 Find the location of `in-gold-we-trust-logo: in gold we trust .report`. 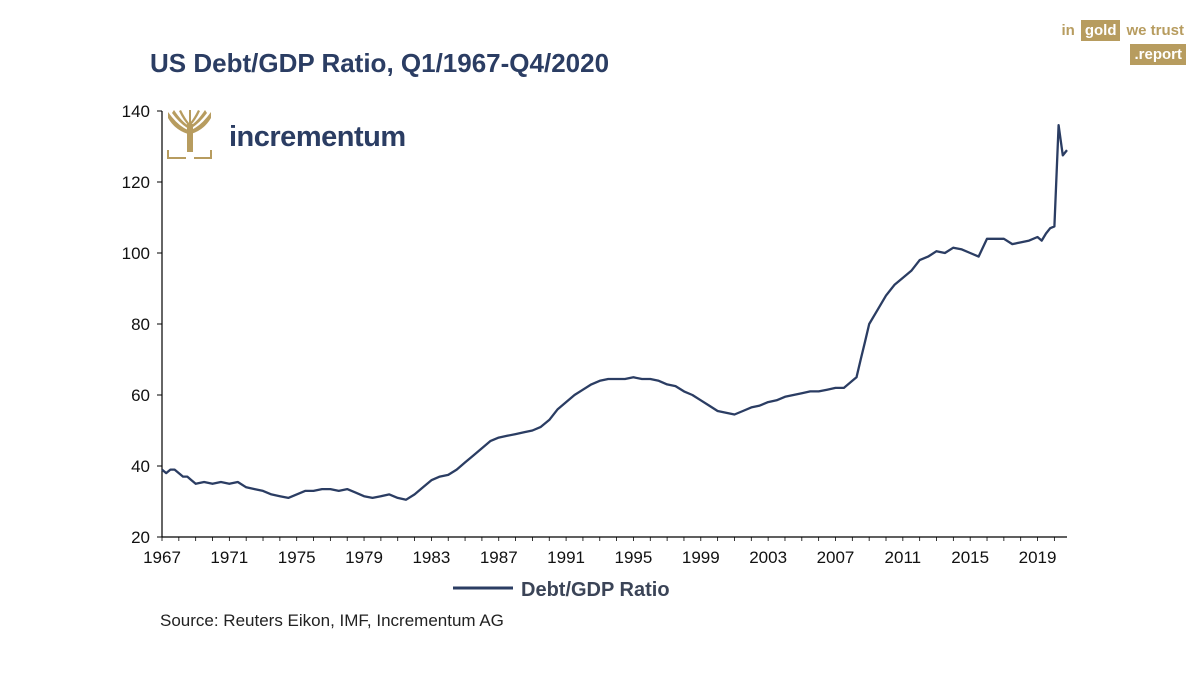

in-gold-we-trust-logo: in gold we trust .report is located at coordinates (1122, 42).